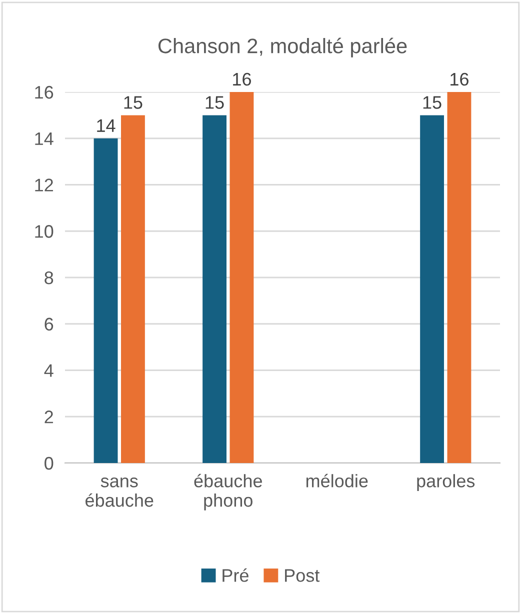  I want to click on x-tick-label: ébauche phono, so click(228, 492).